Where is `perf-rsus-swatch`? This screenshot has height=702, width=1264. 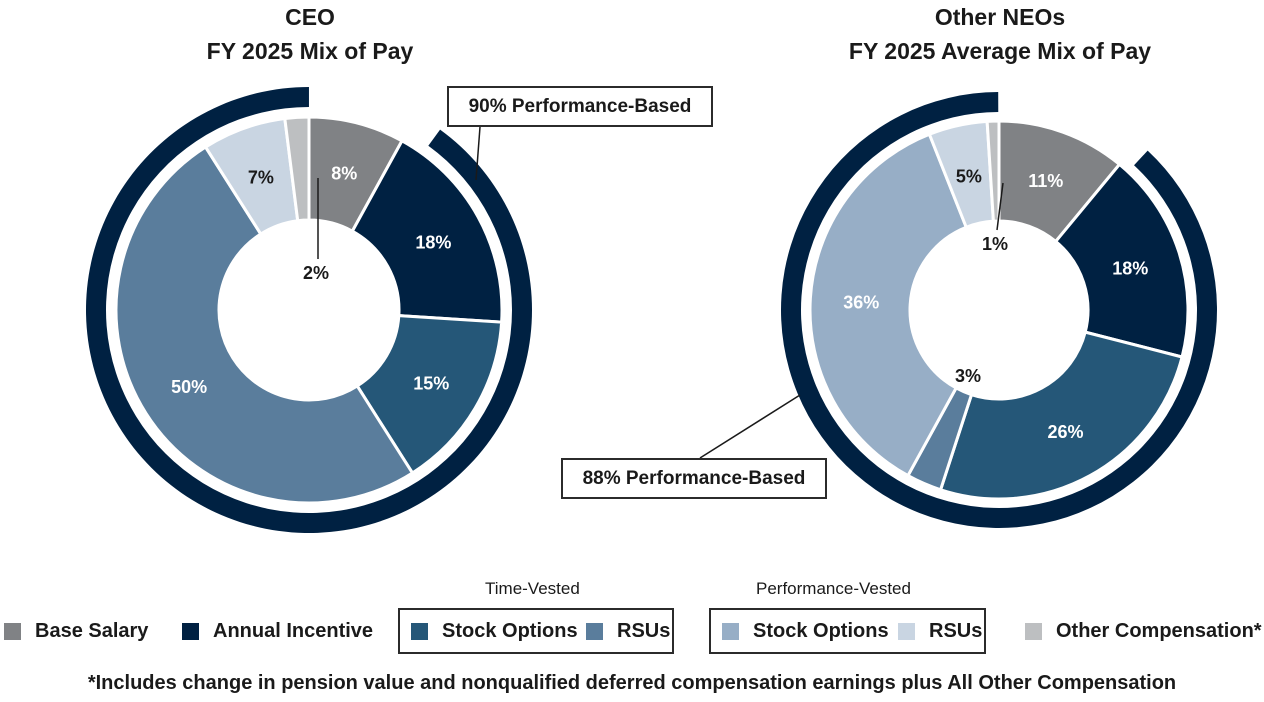 perf-rsus-swatch is located at coordinates (906, 631).